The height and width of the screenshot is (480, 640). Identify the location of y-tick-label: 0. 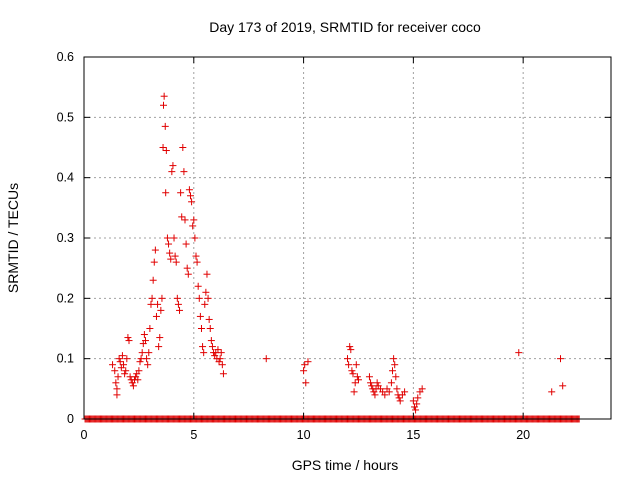
(70, 419).